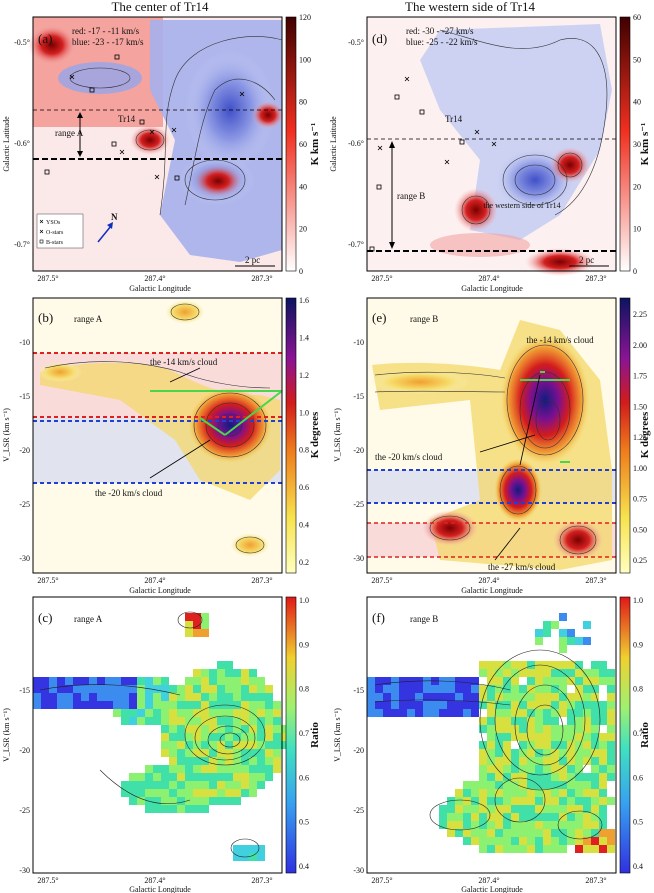  I want to click on panel-f-xlabel: Galactic Longitude, so click(492, 889).